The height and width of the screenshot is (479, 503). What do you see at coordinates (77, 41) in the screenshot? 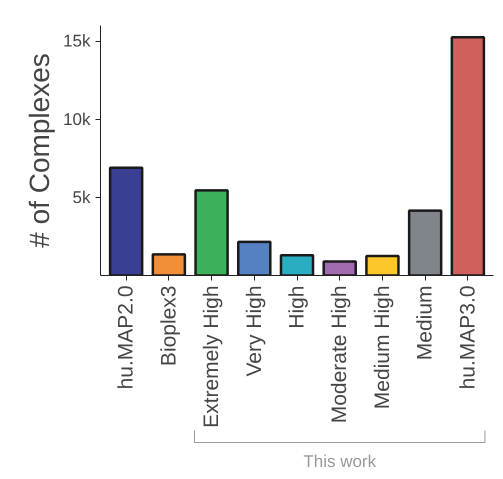
I see `y-tick-label: 15k` at bounding box center [77, 41].